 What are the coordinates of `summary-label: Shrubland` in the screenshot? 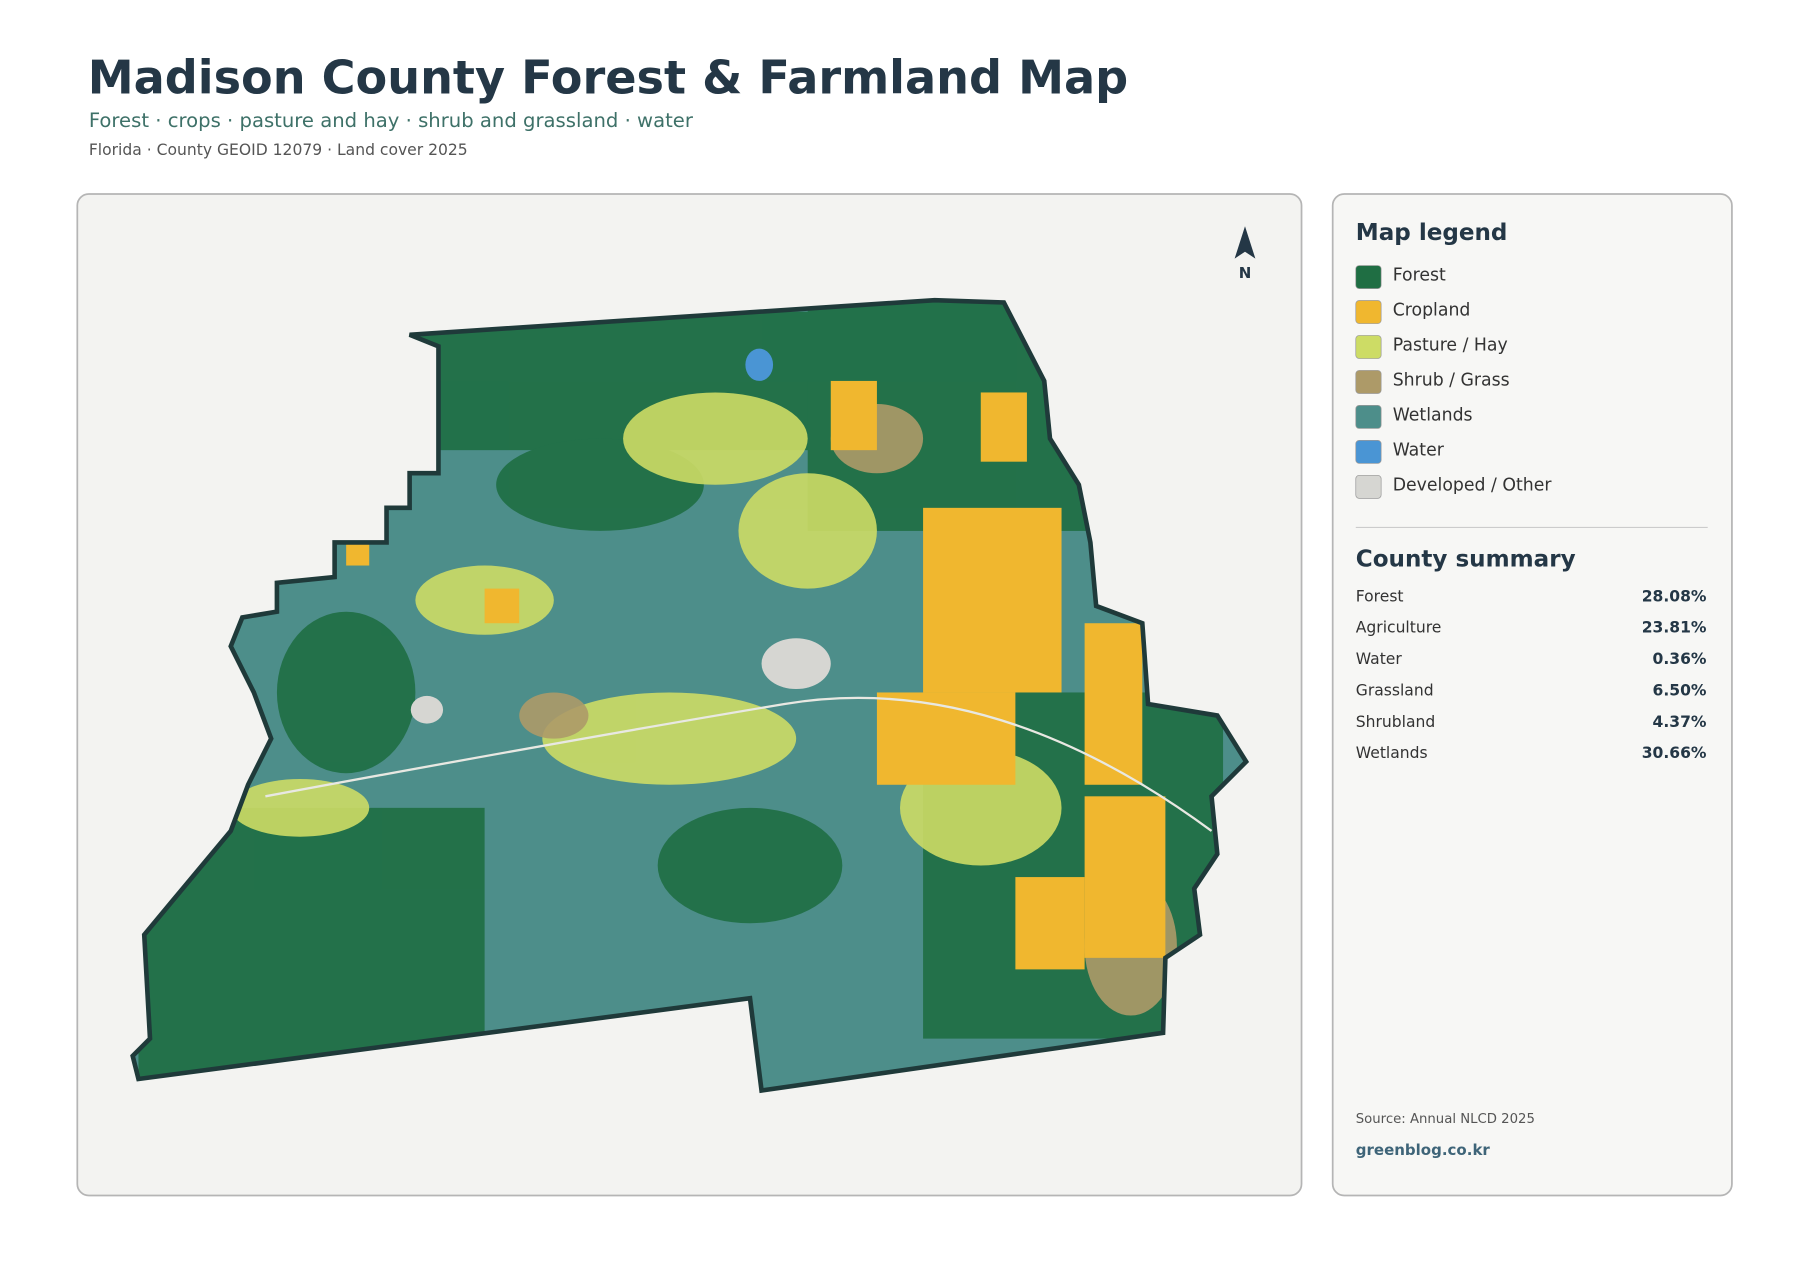 It's located at (1395, 722).